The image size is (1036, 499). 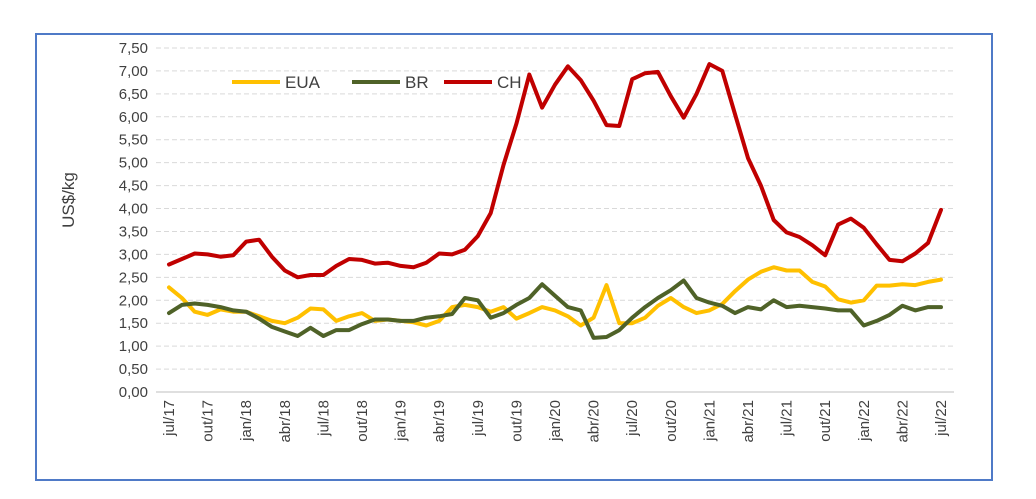 What do you see at coordinates (709, 421) in the screenshot?
I see `x-tick-label: jan/21` at bounding box center [709, 421].